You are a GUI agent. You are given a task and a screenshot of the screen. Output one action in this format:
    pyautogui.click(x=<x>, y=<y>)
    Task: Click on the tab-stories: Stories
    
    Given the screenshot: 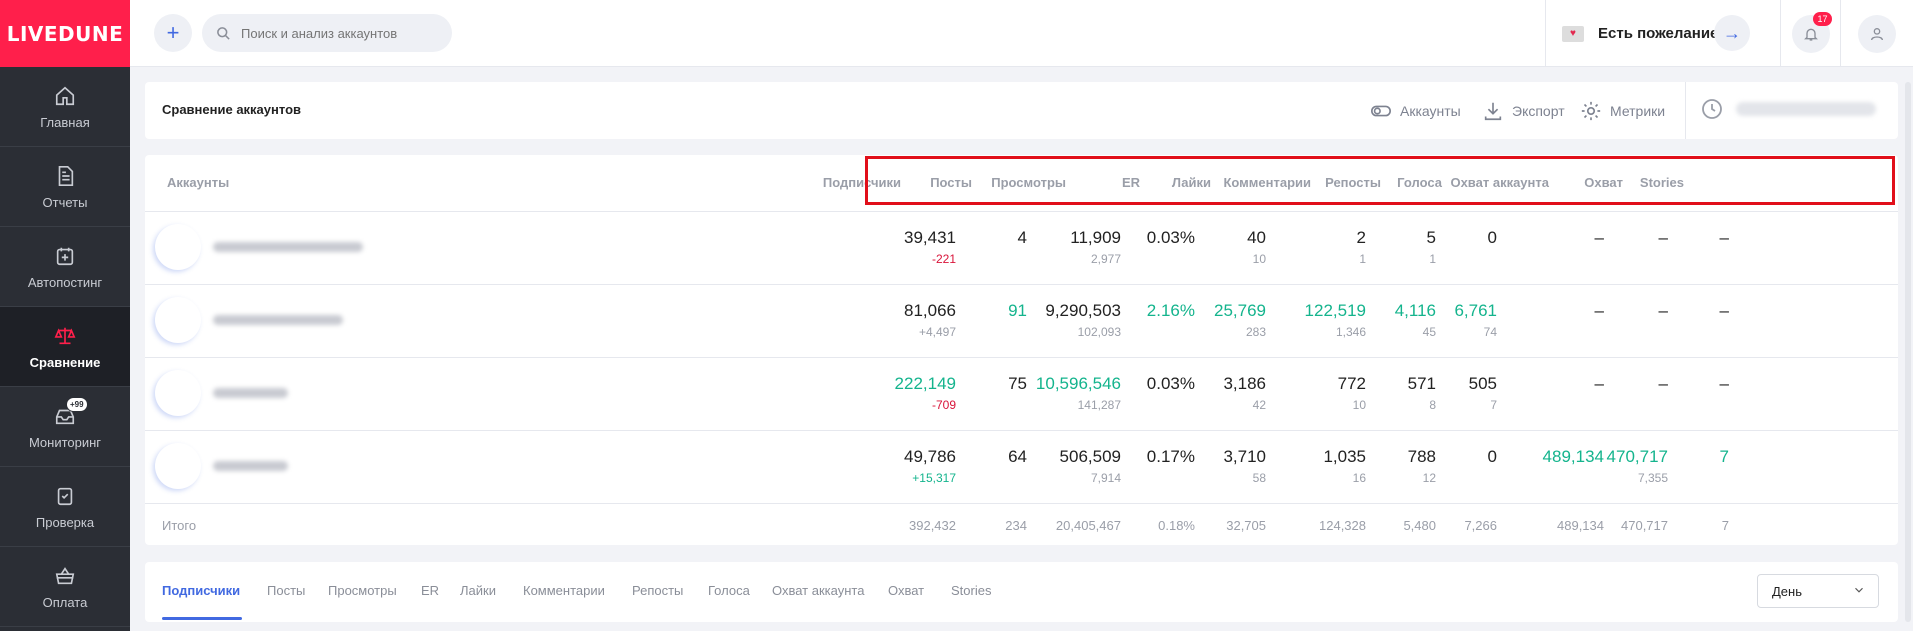 What is the action you would take?
    pyautogui.click(x=971, y=590)
    